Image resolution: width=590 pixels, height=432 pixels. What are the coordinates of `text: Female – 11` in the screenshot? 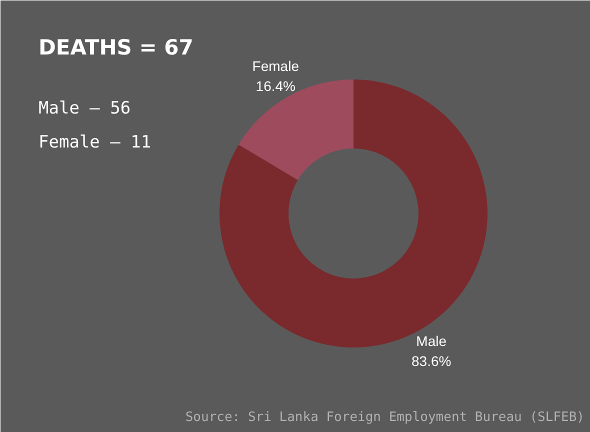 It's located at (95, 142).